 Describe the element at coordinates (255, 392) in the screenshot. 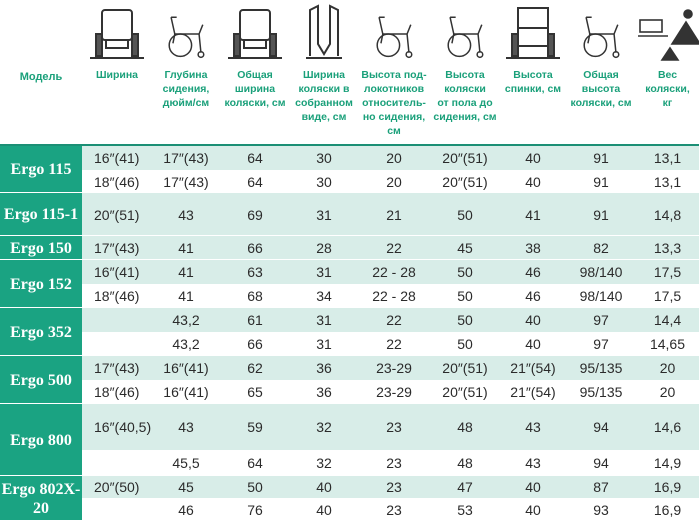

I see `cell-total_width: 65` at that location.